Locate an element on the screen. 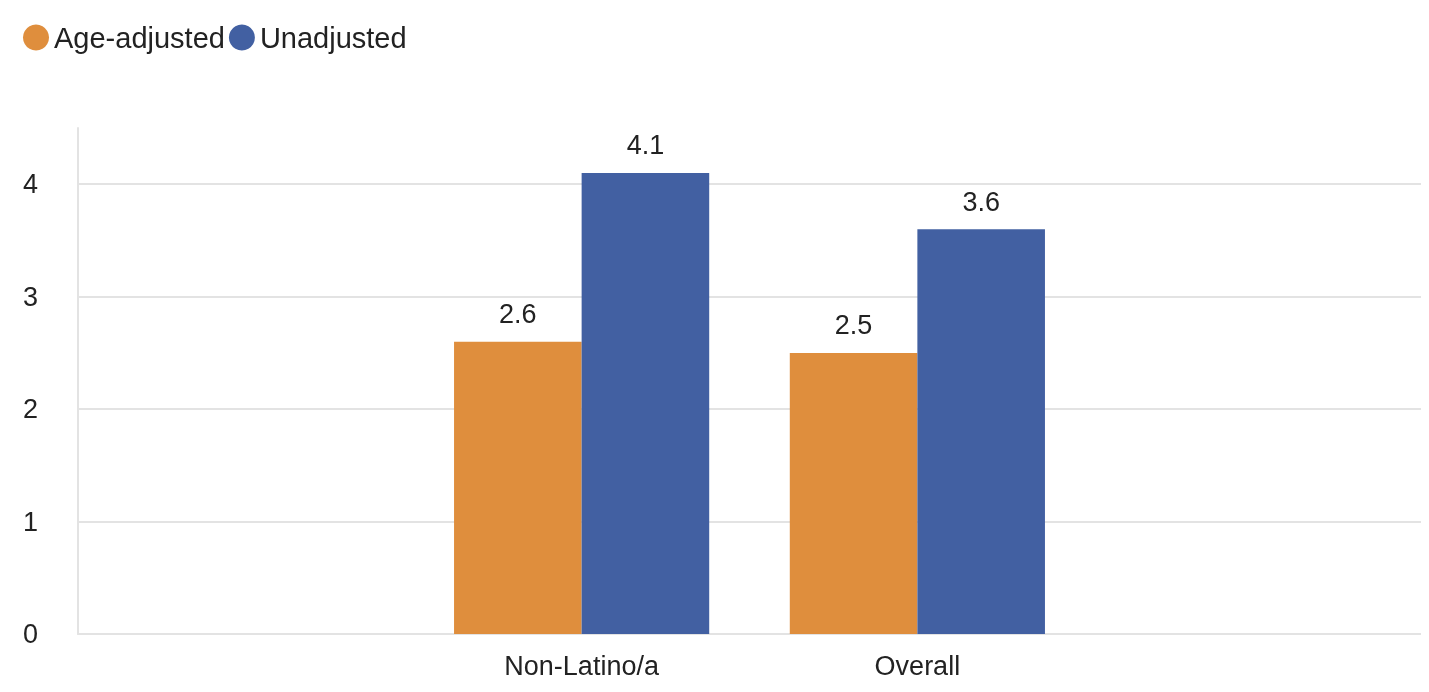 This screenshot has height=692, width=1429. y-tick-label: 4 is located at coordinates (30, 184).